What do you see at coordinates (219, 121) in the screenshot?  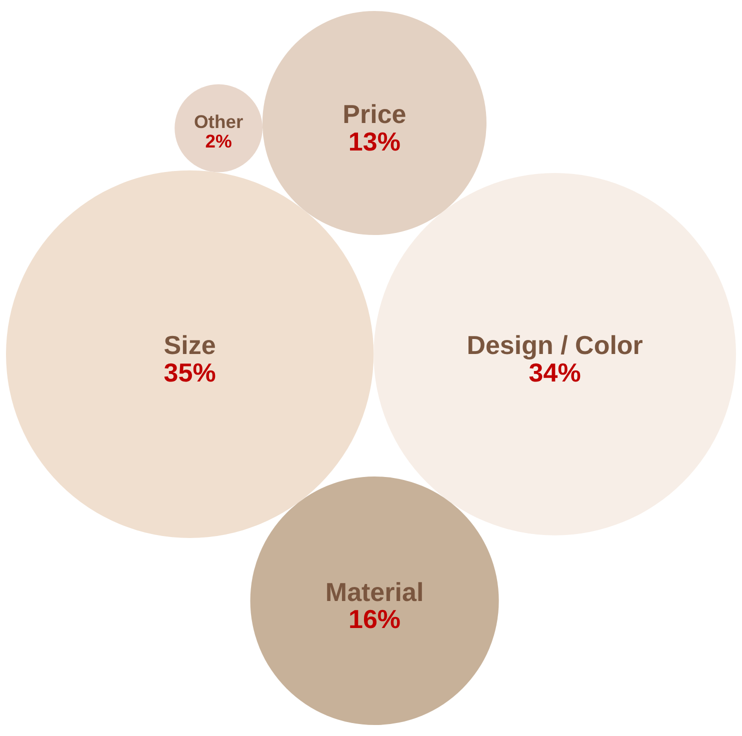 I see `category-label: Other` at bounding box center [219, 121].